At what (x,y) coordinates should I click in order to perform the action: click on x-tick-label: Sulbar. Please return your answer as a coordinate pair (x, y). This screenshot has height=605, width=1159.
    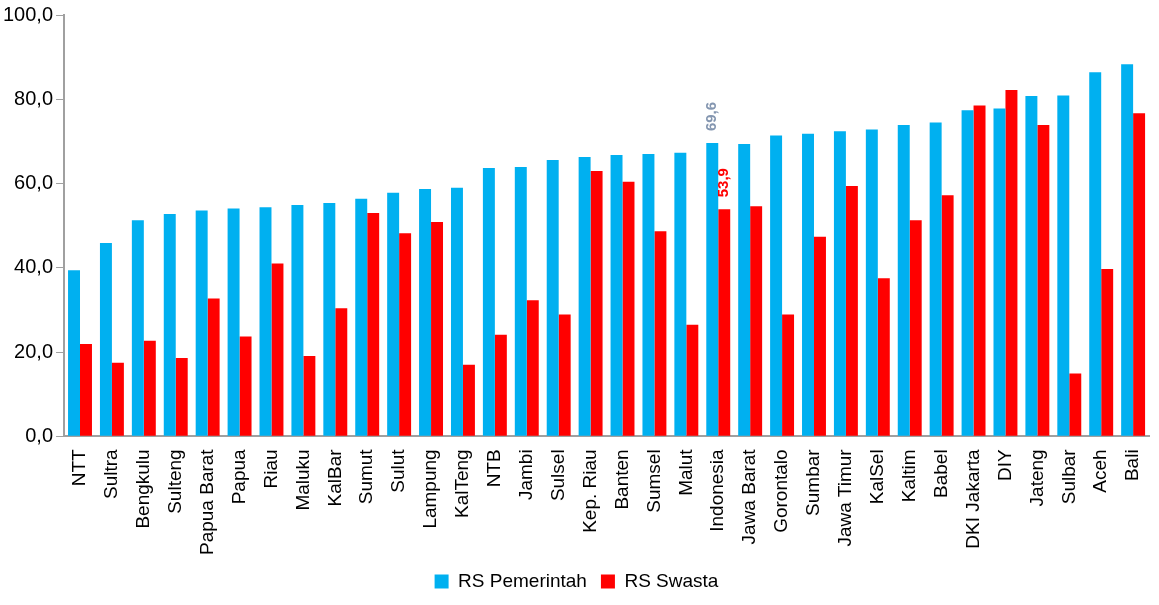
    Looking at the image, I should click on (1068, 476).